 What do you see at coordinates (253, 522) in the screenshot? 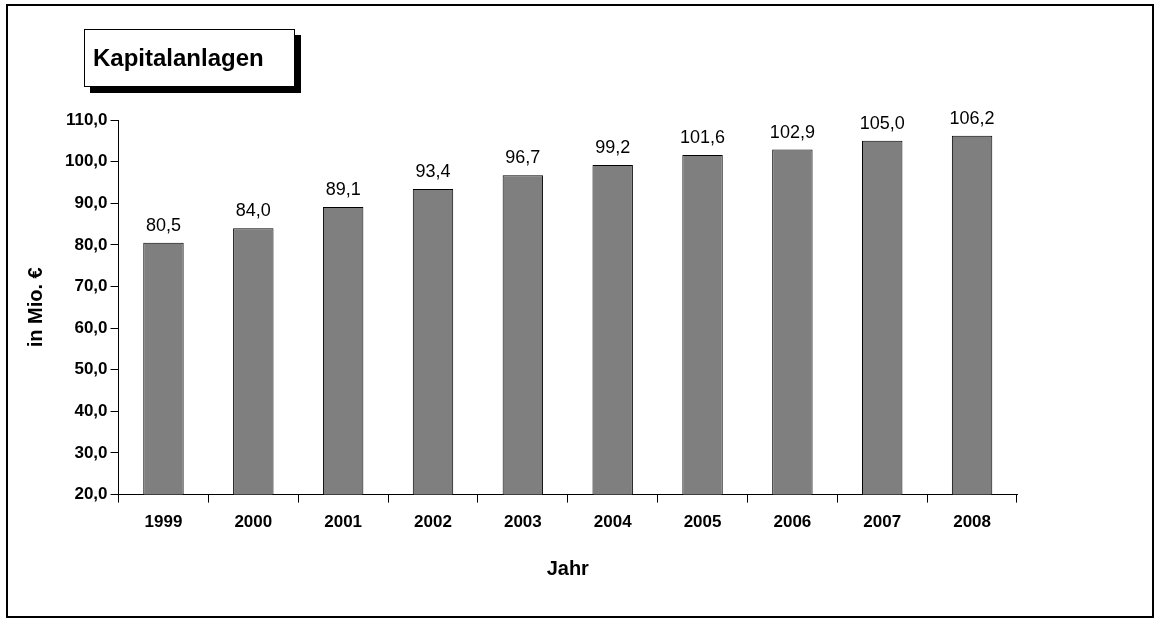
I see `x-tick-label: 2000` at bounding box center [253, 522].